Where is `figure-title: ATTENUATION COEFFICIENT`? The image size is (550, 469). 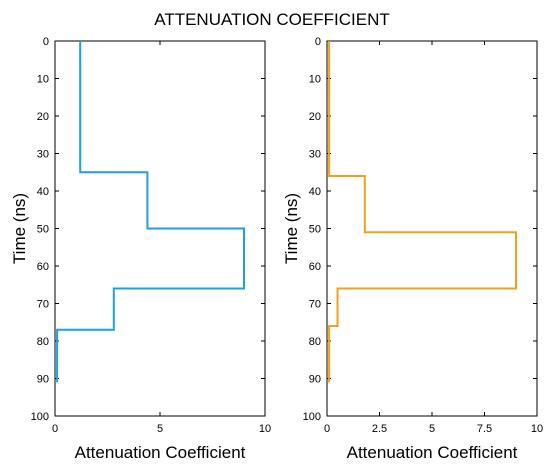
figure-title: ATTENUATION COEFFICIENT is located at coordinates (271, 19).